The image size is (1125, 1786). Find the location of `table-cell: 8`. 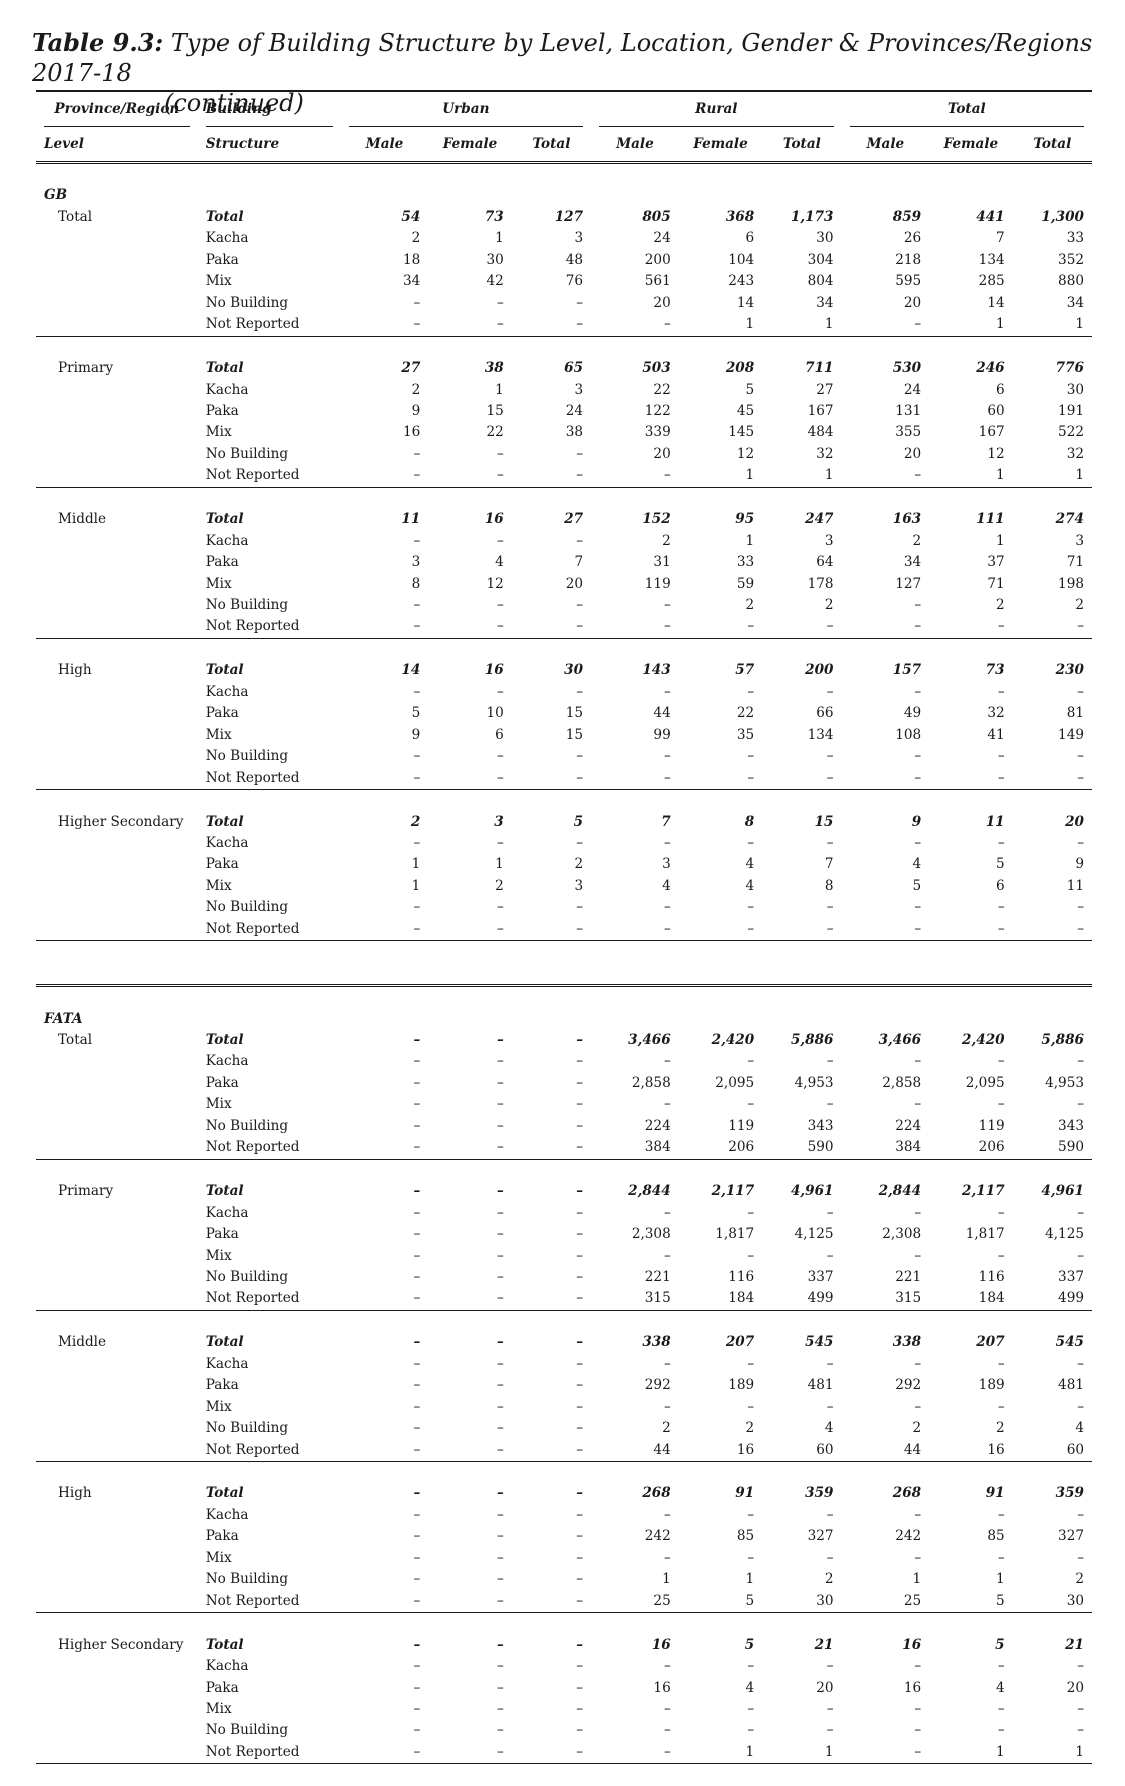

table-cell: 8 is located at coordinates (416, 583).